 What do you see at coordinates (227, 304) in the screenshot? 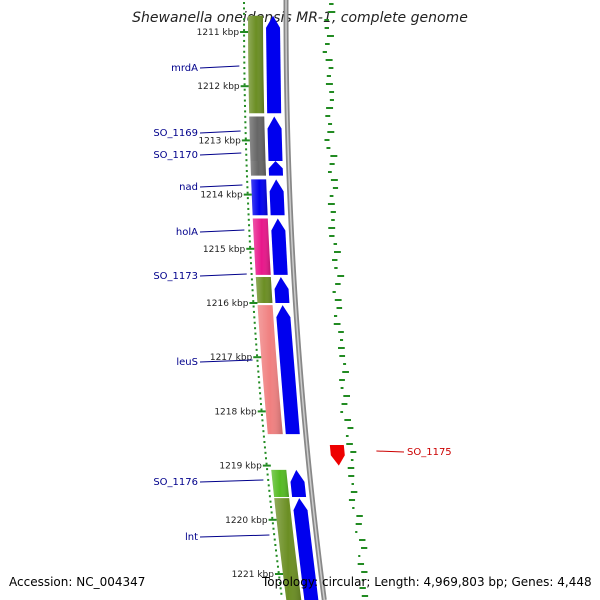
I see `ruler-tick-label: 1216 kbp` at bounding box center [227, 304].